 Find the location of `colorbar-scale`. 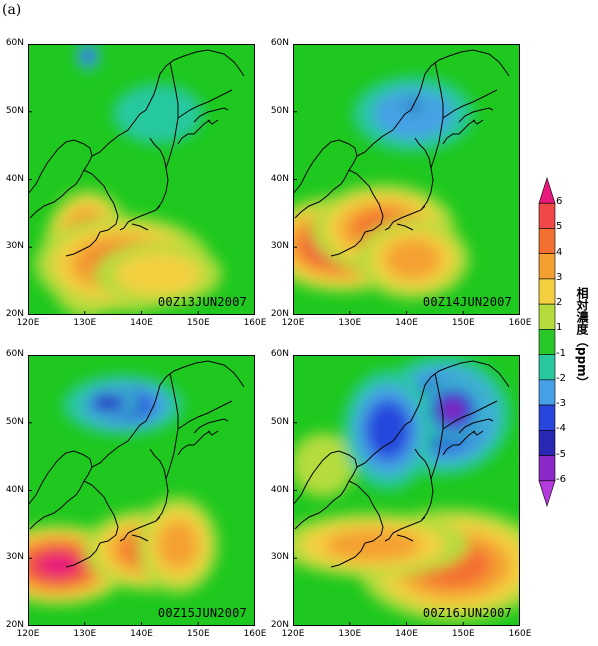

colorbar-scale is located at coordinates (547, 342).